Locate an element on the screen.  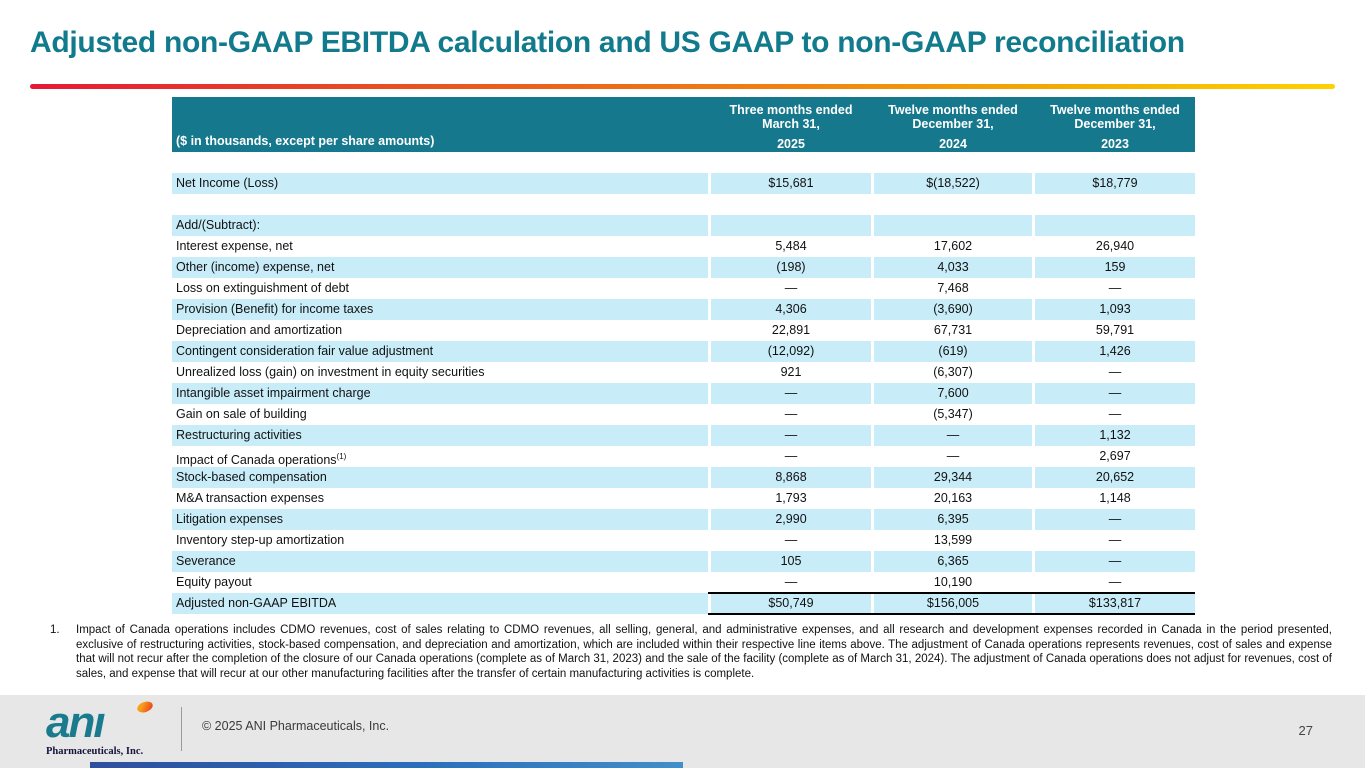
row-value: (619) is located at coordinates (953, 351).